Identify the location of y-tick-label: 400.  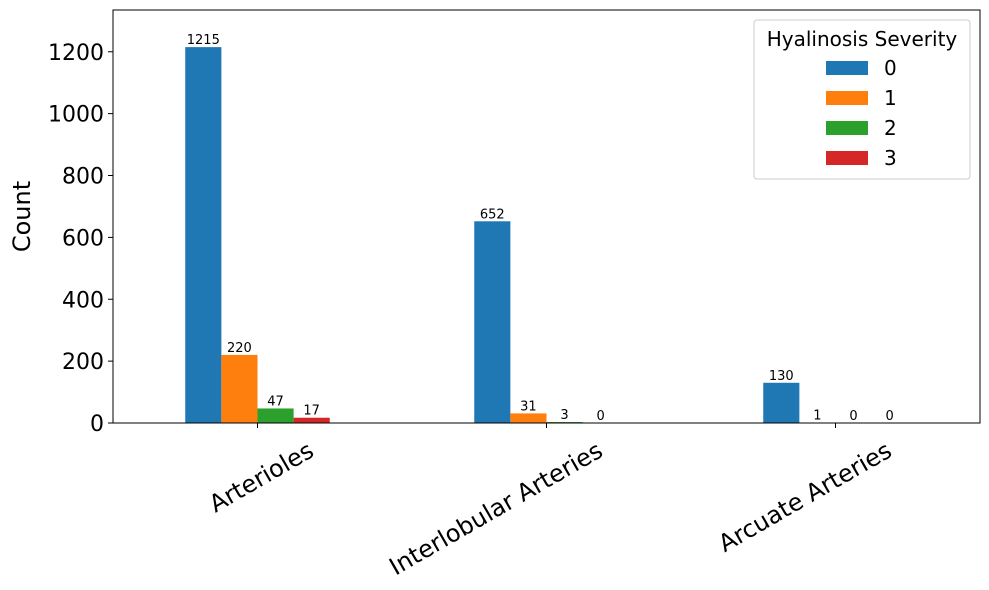
(83, 300).